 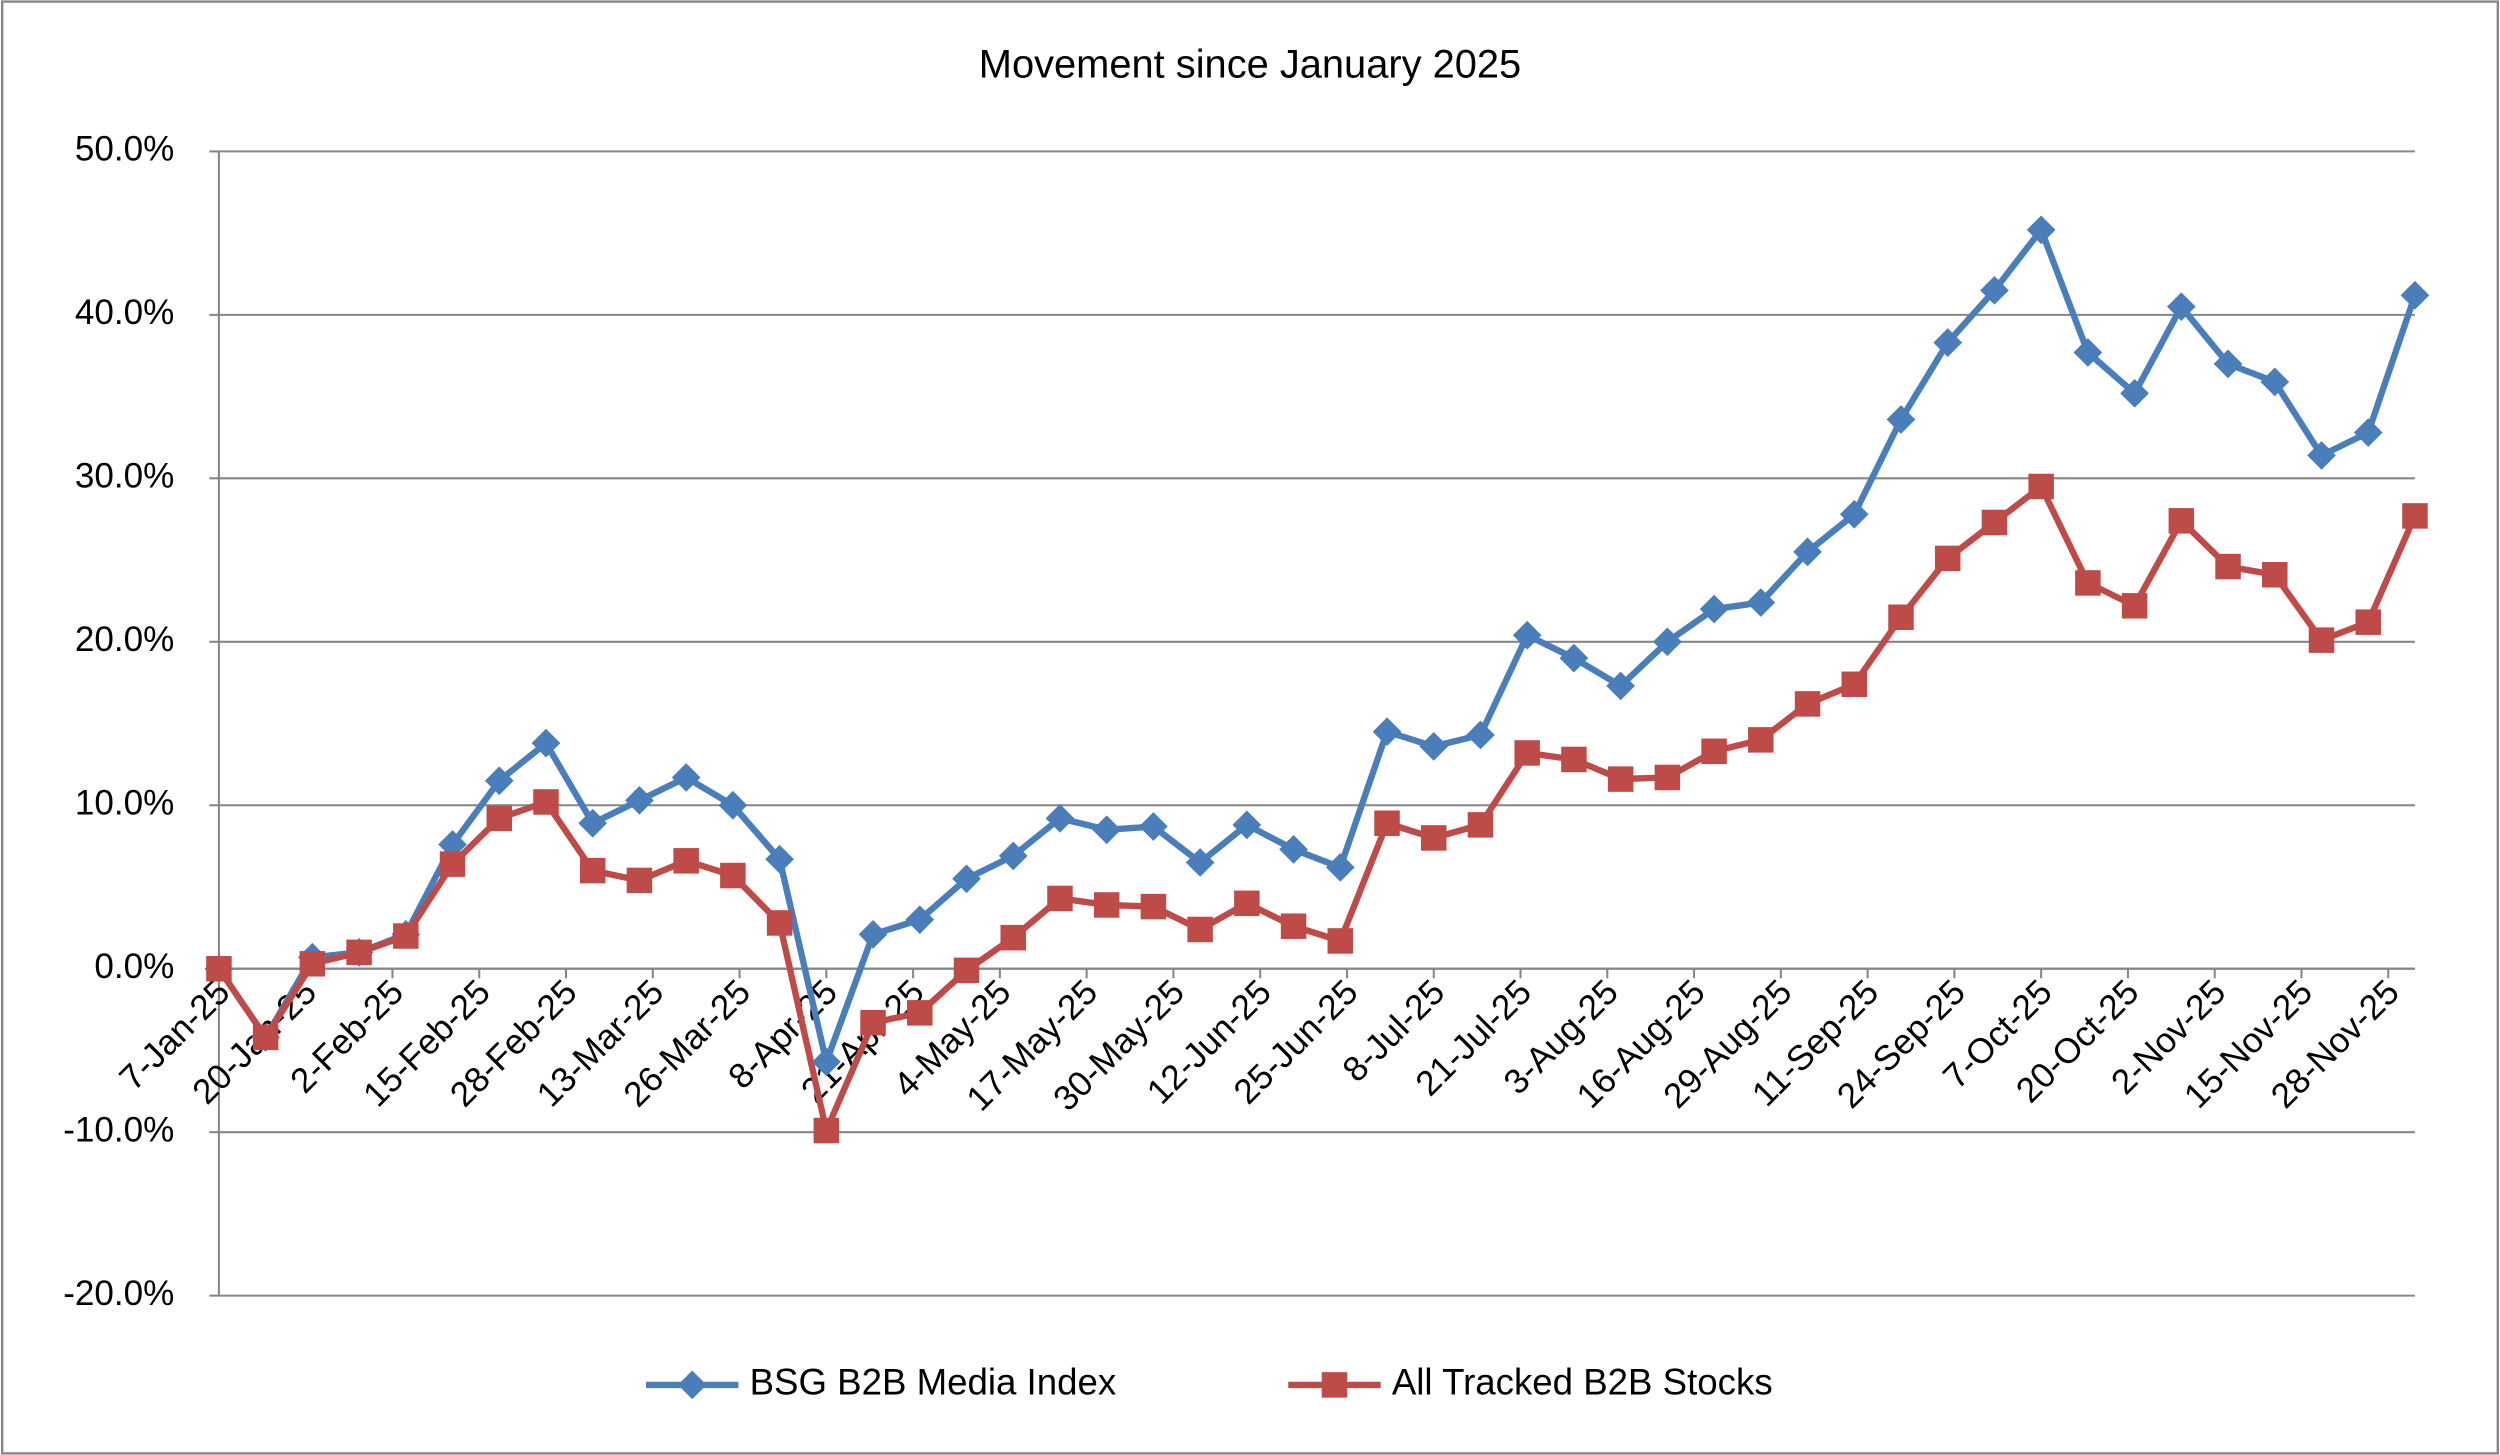 I want to click on legend-label: All Tracked B2B Stocks, so click(x=1582, y=1382).